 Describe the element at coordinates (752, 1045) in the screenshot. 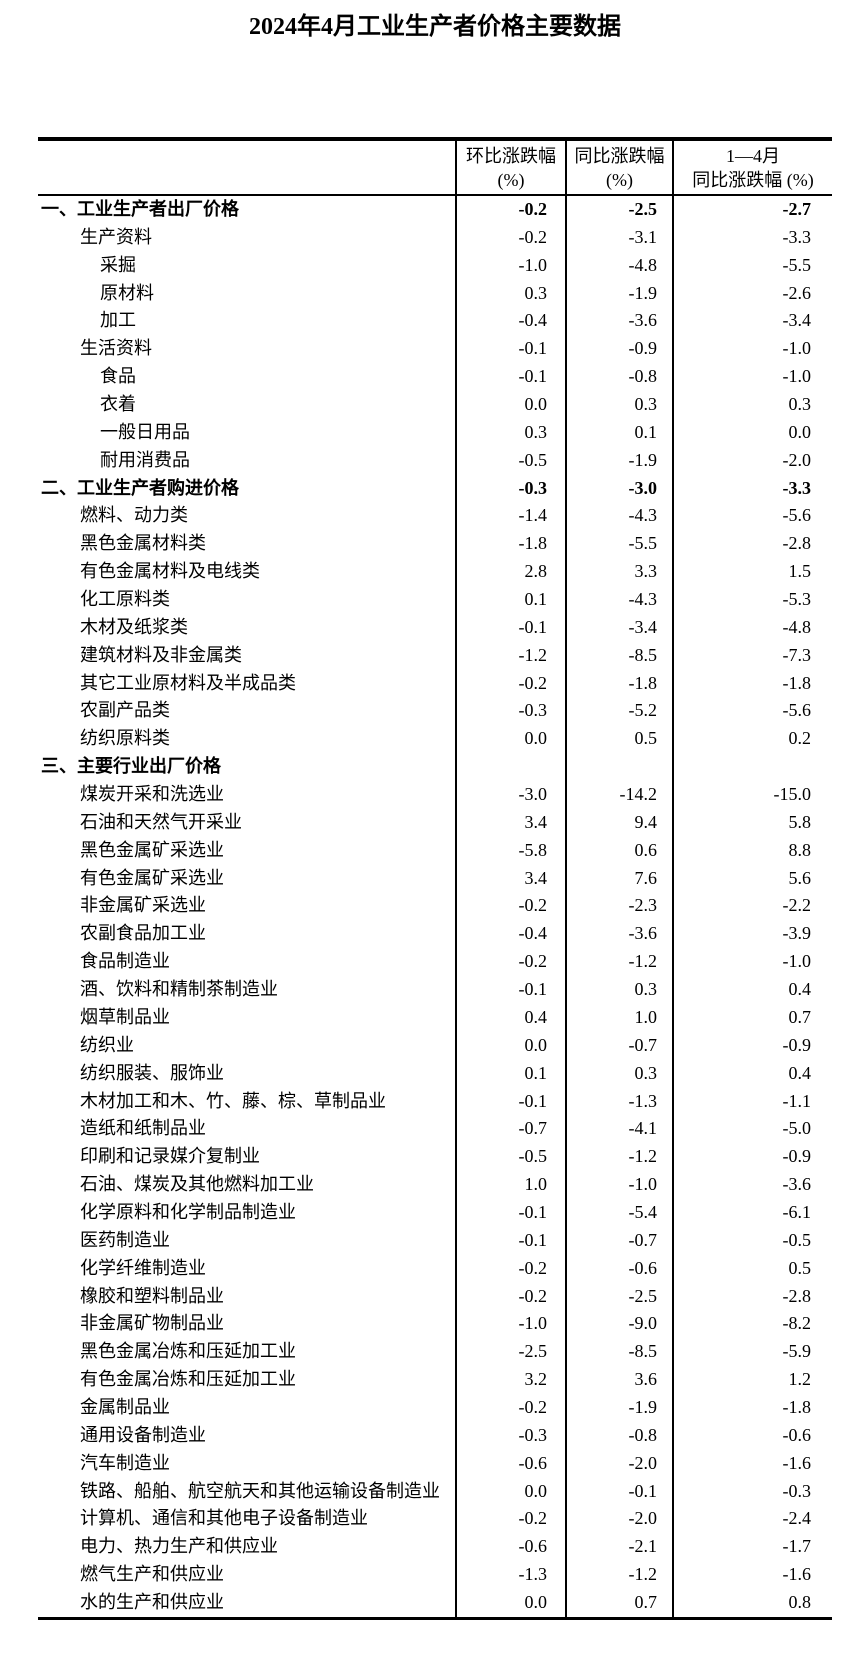

I see `ytd-value: -0.9` at that location.